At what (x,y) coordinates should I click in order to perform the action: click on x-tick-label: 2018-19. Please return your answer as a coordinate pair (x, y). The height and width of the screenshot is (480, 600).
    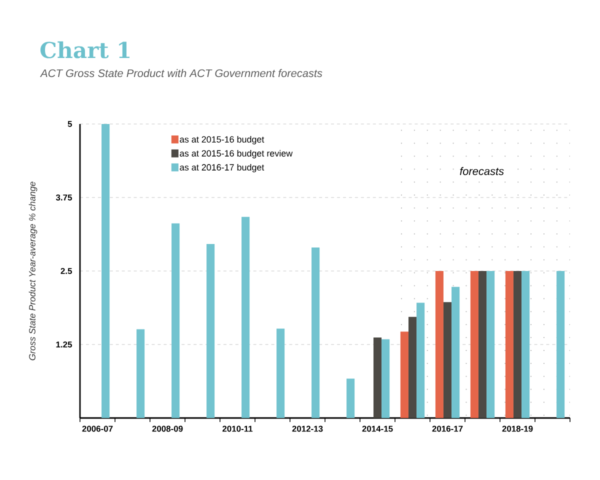
    Looking at the image, I should click on (517, 429).